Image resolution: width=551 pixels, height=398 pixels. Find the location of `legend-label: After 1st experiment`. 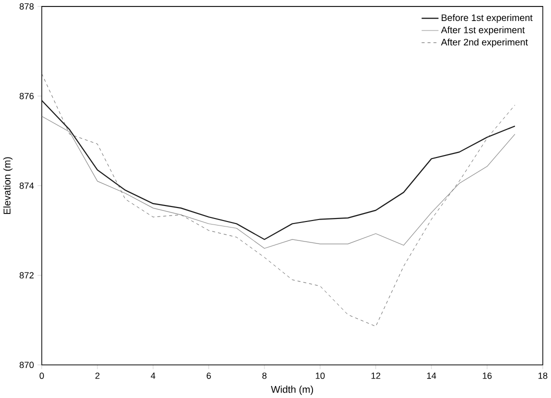

legend-label: After 1st experiment is located at coordinates (483, 31).